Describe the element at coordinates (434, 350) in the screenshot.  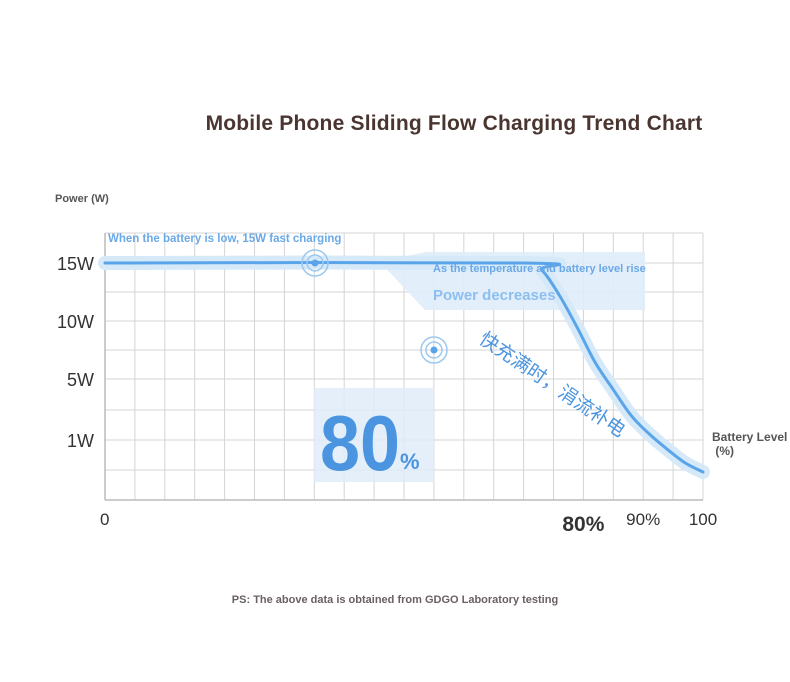
I see `marker-80-percent` at that location.